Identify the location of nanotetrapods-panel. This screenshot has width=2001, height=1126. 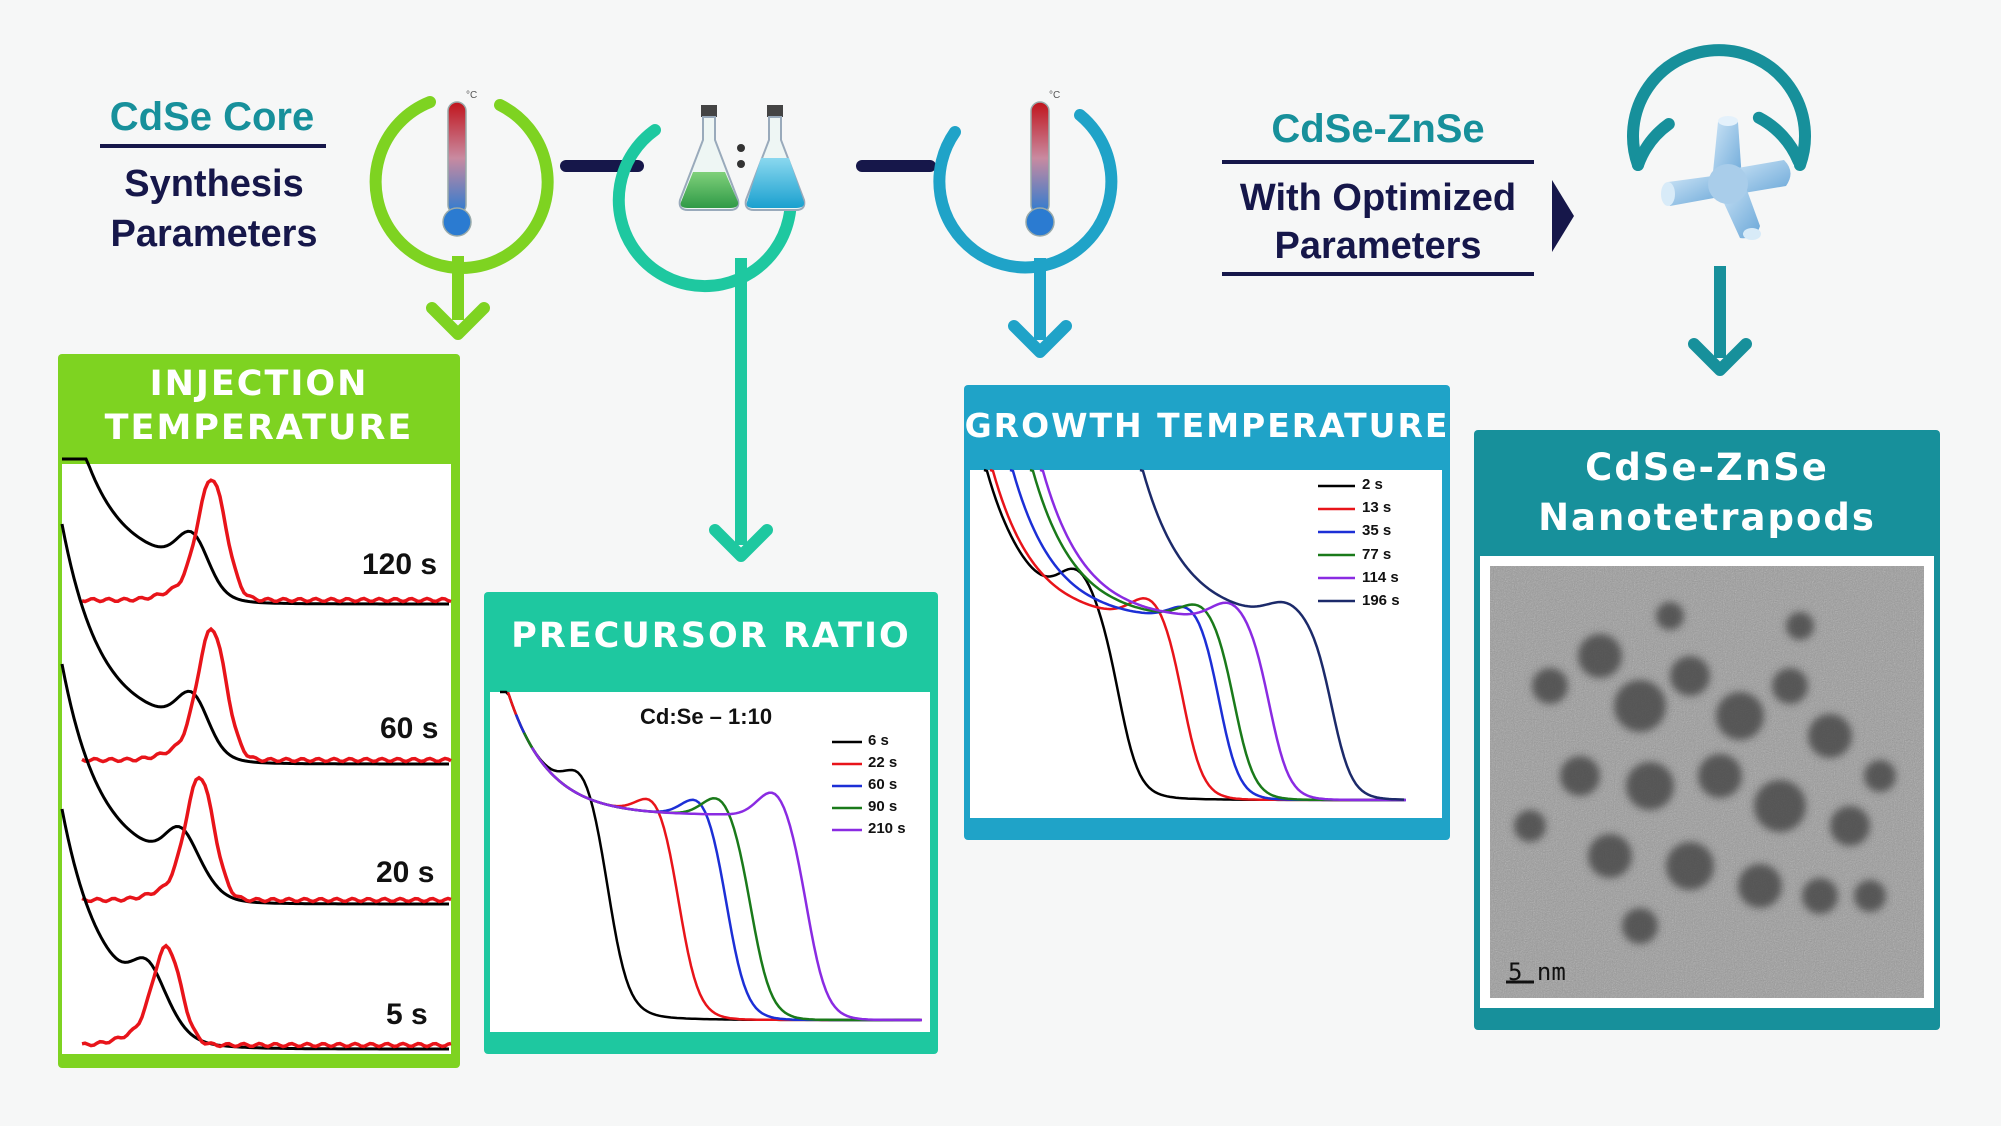
(1707, 730).